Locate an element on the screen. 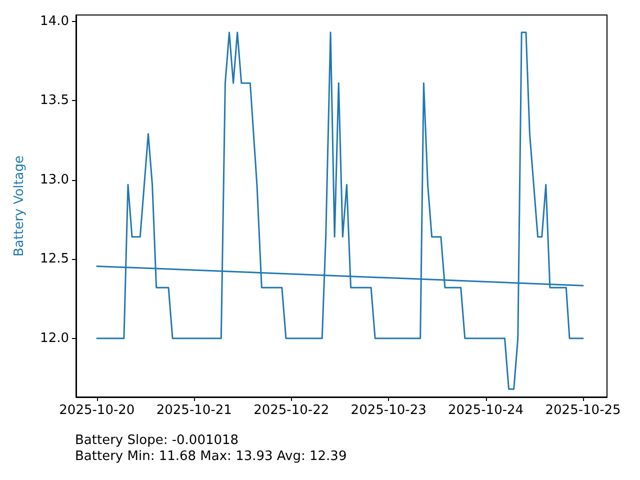 This screenshot has height=480, width=640. x-tick-label: 2025-10-25 is located at coordinates (583, 410).